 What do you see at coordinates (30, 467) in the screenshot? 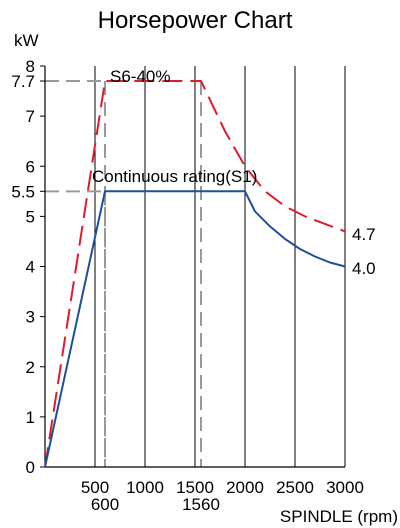
I see `y-tick-label-0: 0` at bounding box center [30, 467].